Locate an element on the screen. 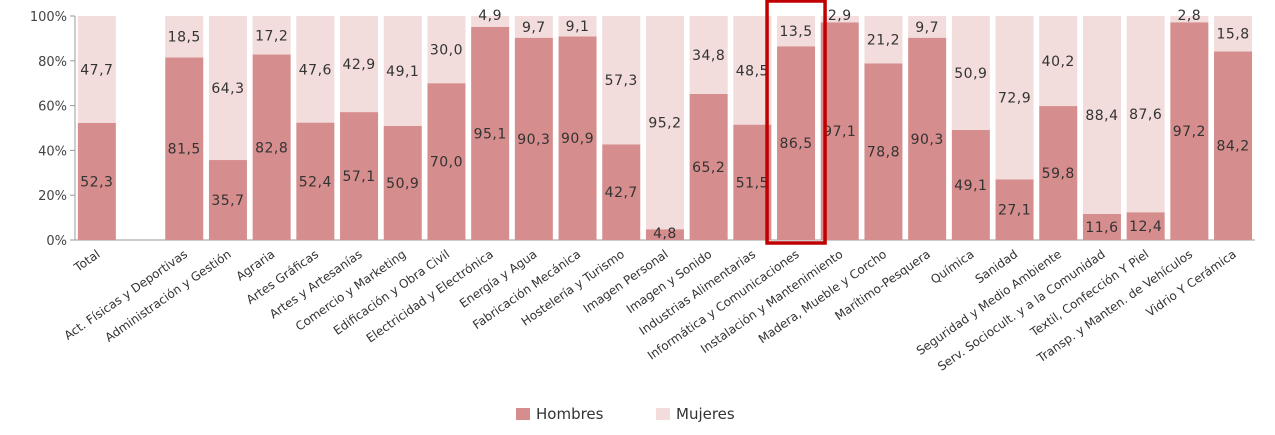  value-label-hombres: 4,8 is located at coordinates (665, 234).